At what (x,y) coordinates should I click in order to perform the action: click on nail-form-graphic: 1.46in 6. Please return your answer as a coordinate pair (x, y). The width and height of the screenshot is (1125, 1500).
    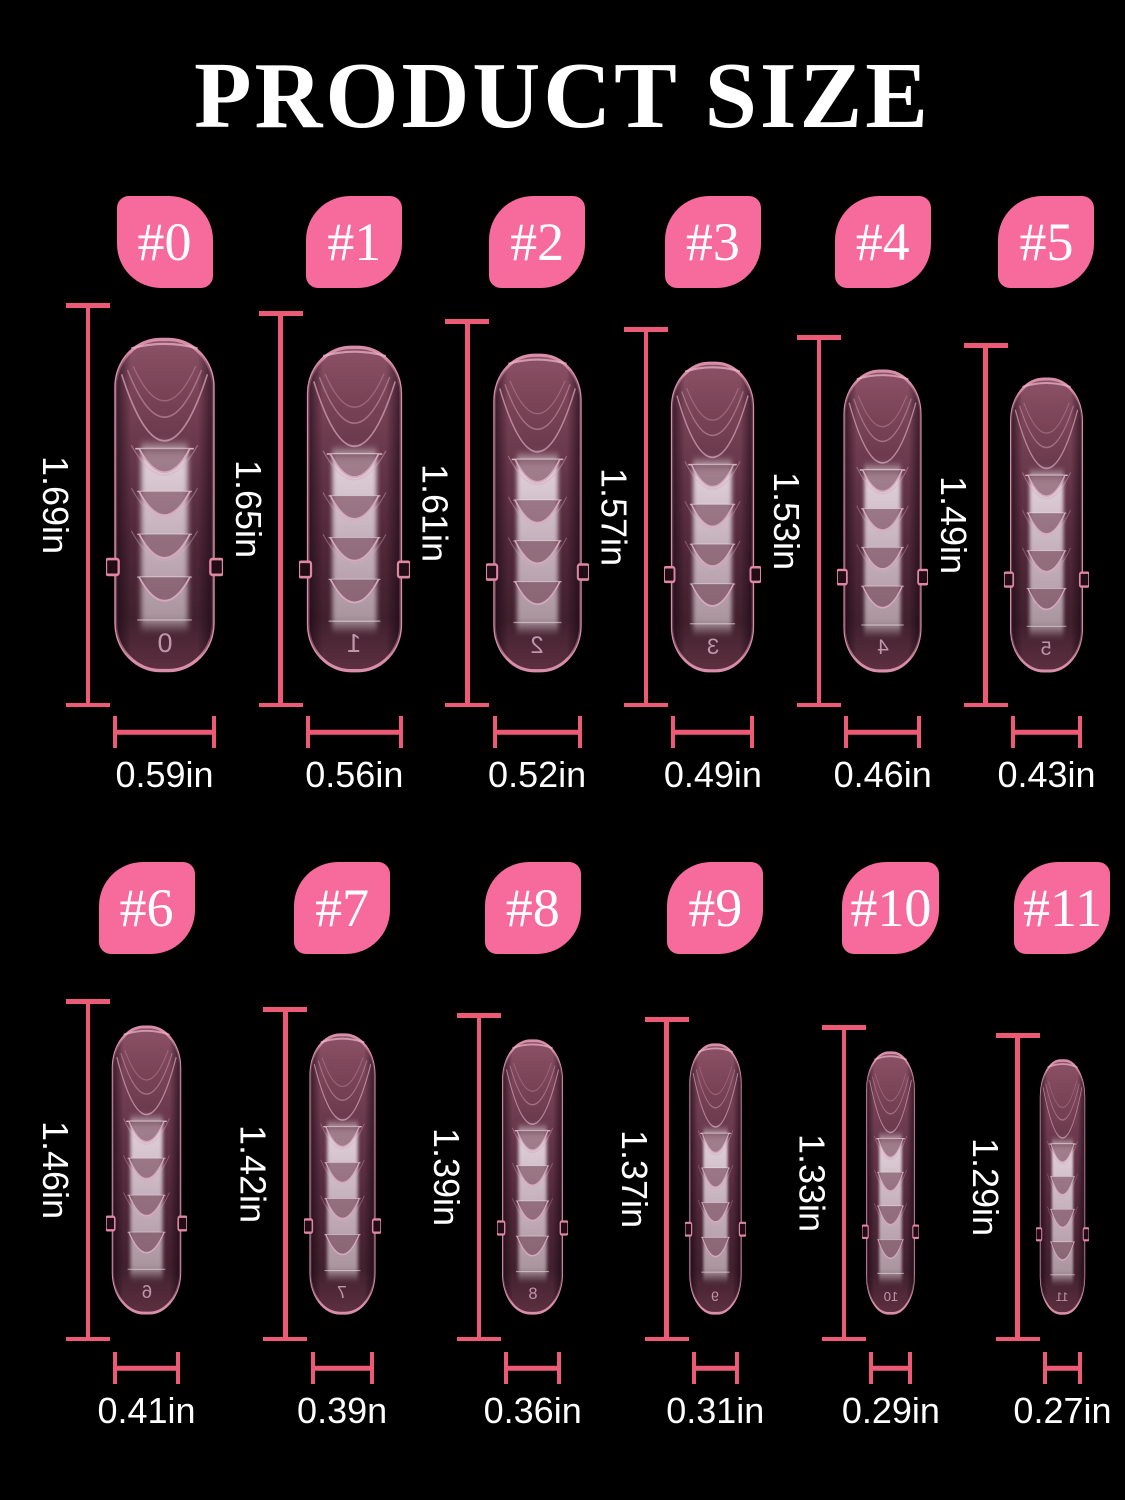
    Looking at the image, I should click on (111, 1170).